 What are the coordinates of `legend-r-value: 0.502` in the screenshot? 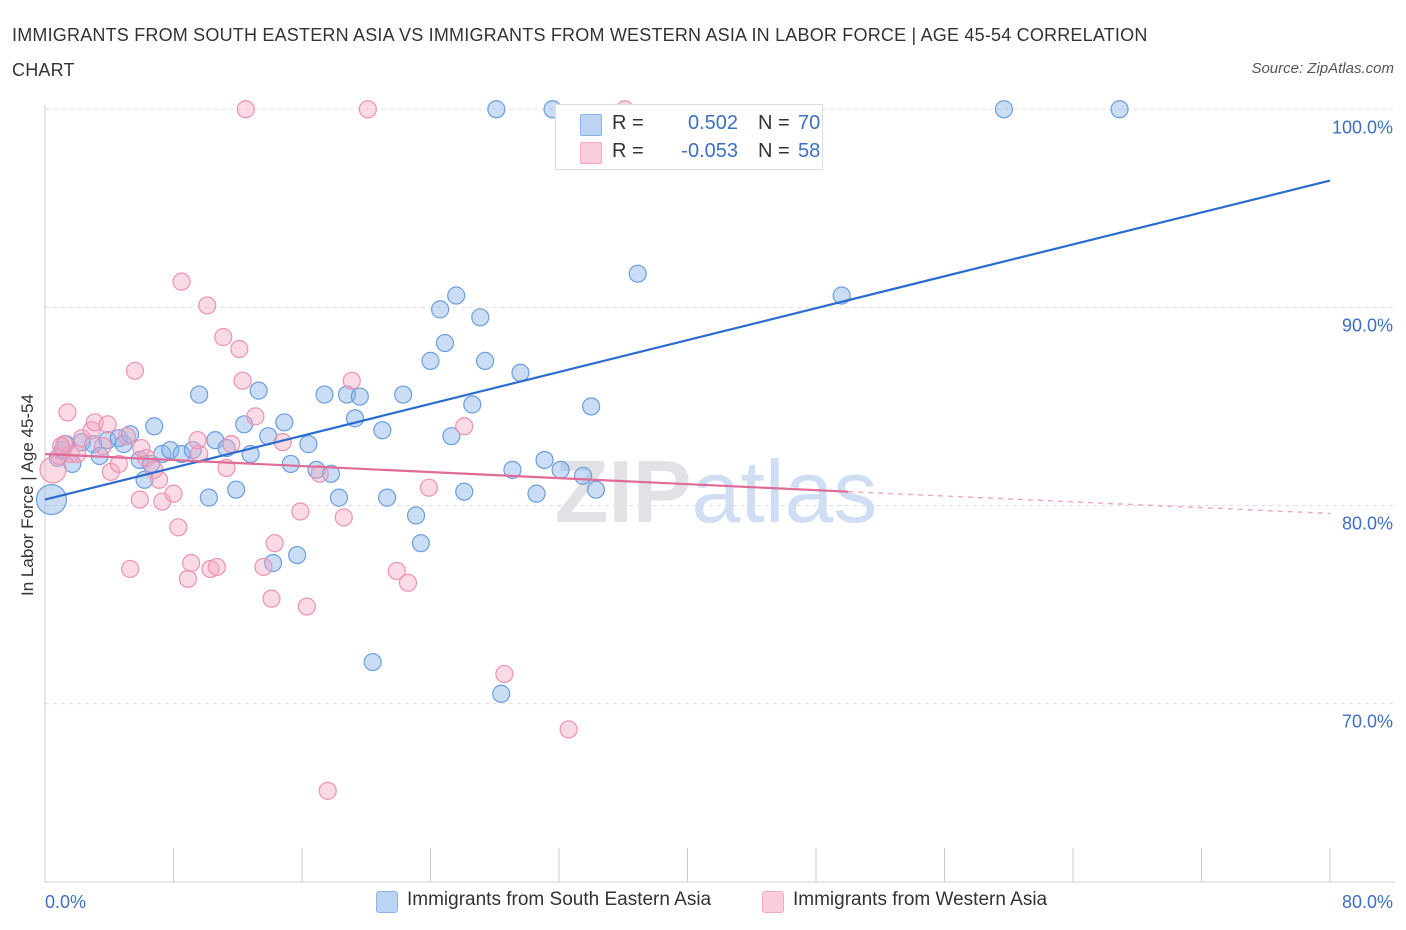 It's located at (712, 123).